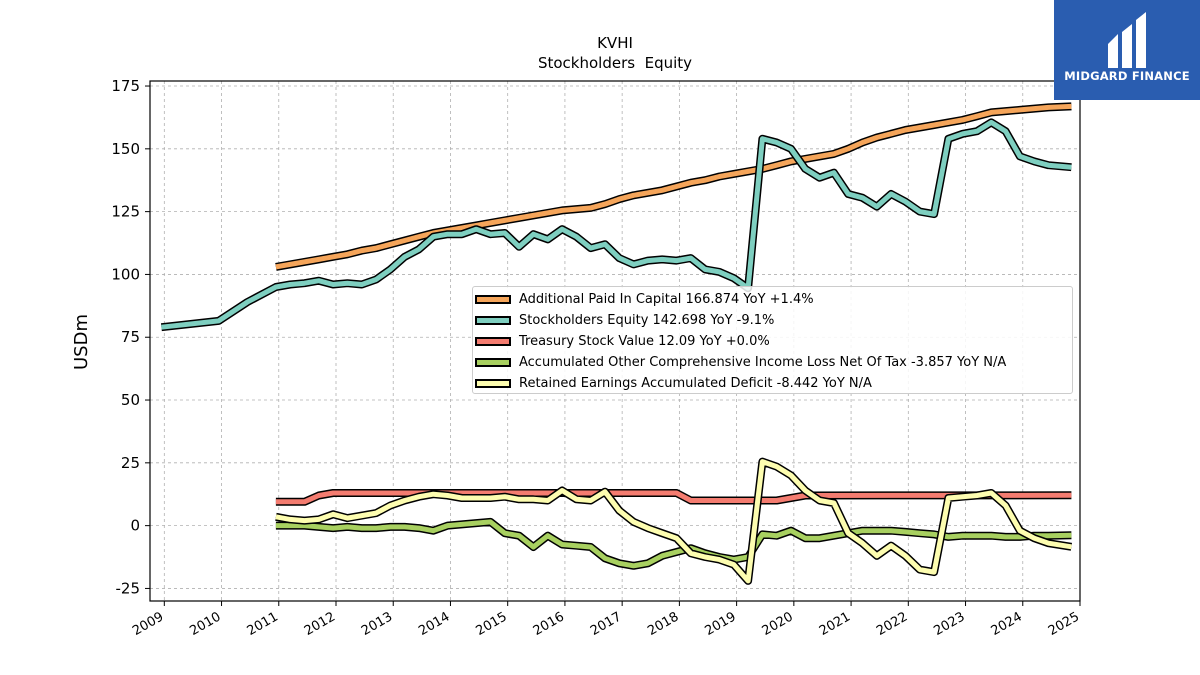 The height and width of the screenshot is (675, 1200). What do you see at coordinates (1127, 76) in the screenshot?
I see `brand-name: MIDGARD FINANCE` at bounding box center [1127, 76].